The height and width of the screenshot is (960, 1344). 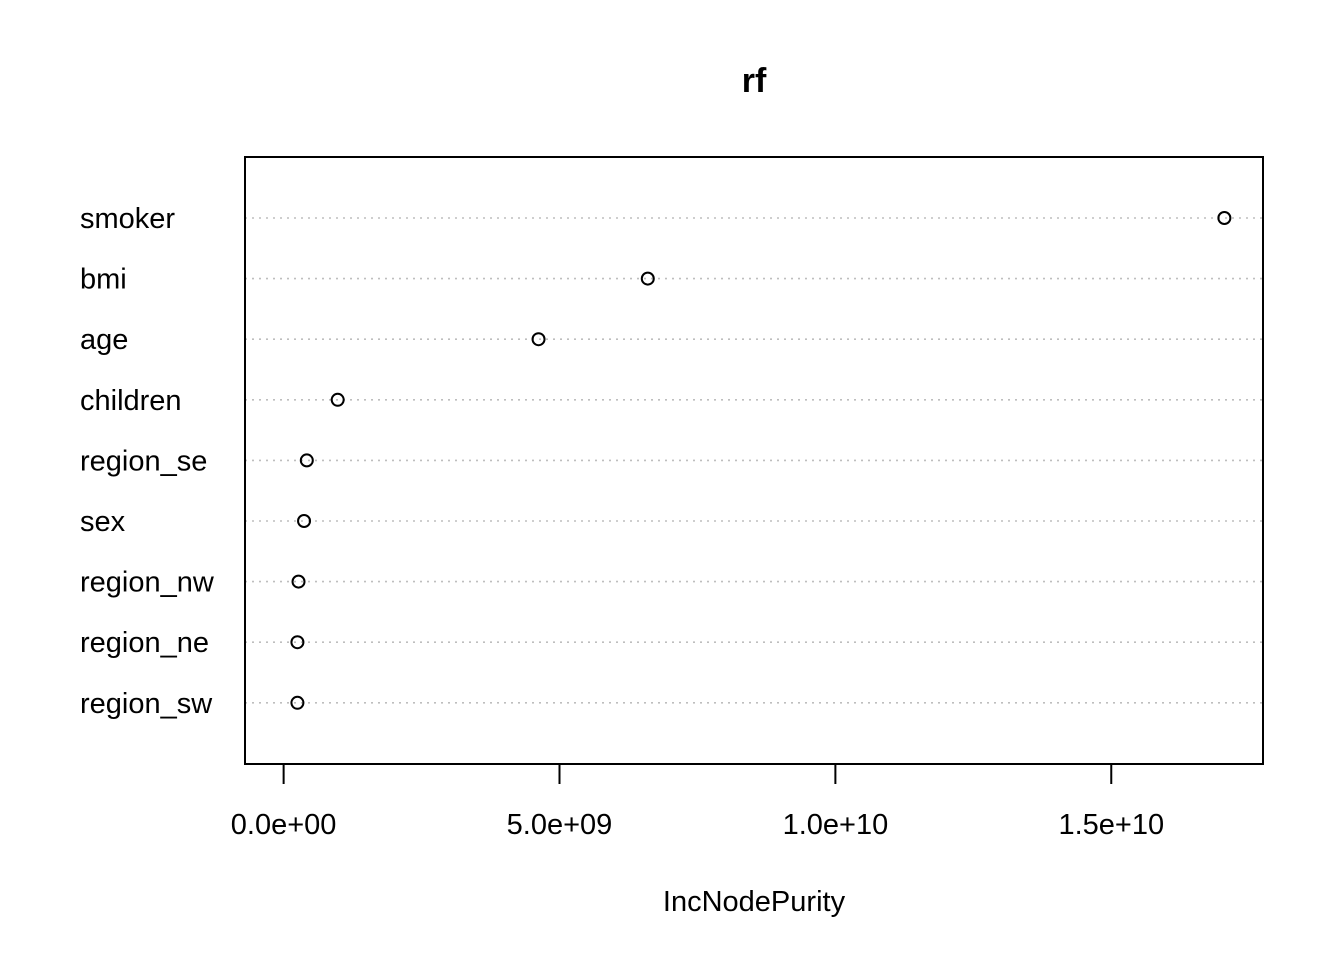 I want to click on category-label: region_nw, so click(x=147, y=583).